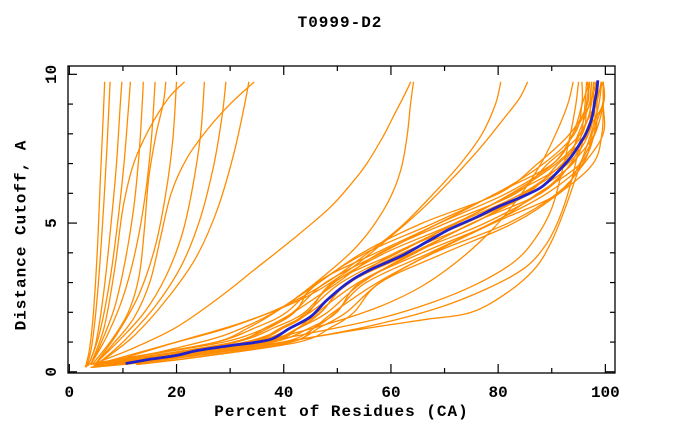  I want to click on y-axis-title: Distance Cutoff, A, so click(21, 235).